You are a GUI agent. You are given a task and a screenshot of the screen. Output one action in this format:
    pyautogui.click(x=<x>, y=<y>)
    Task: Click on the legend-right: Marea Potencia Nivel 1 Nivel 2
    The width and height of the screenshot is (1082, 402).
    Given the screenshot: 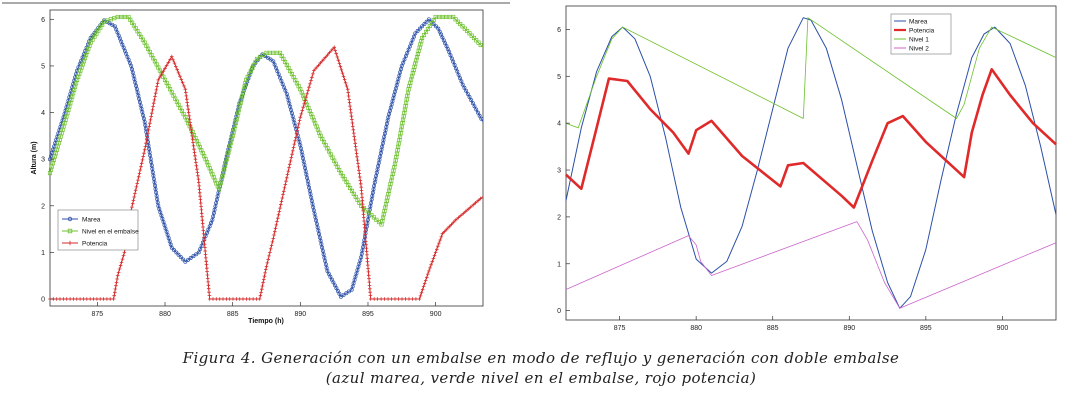 What is the action you would take?
    pyautogui.click(x=921, y=34)
    